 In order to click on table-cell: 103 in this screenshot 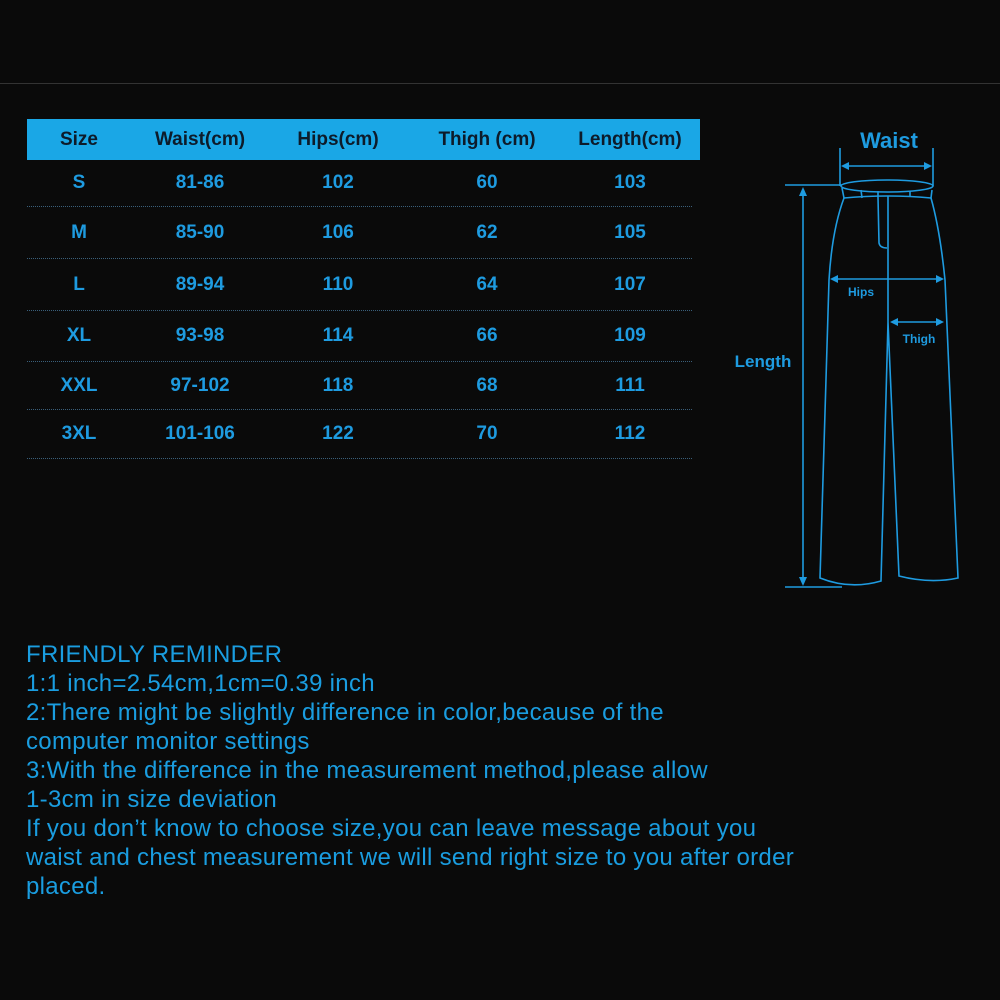, I will do `click(630, 182)`.